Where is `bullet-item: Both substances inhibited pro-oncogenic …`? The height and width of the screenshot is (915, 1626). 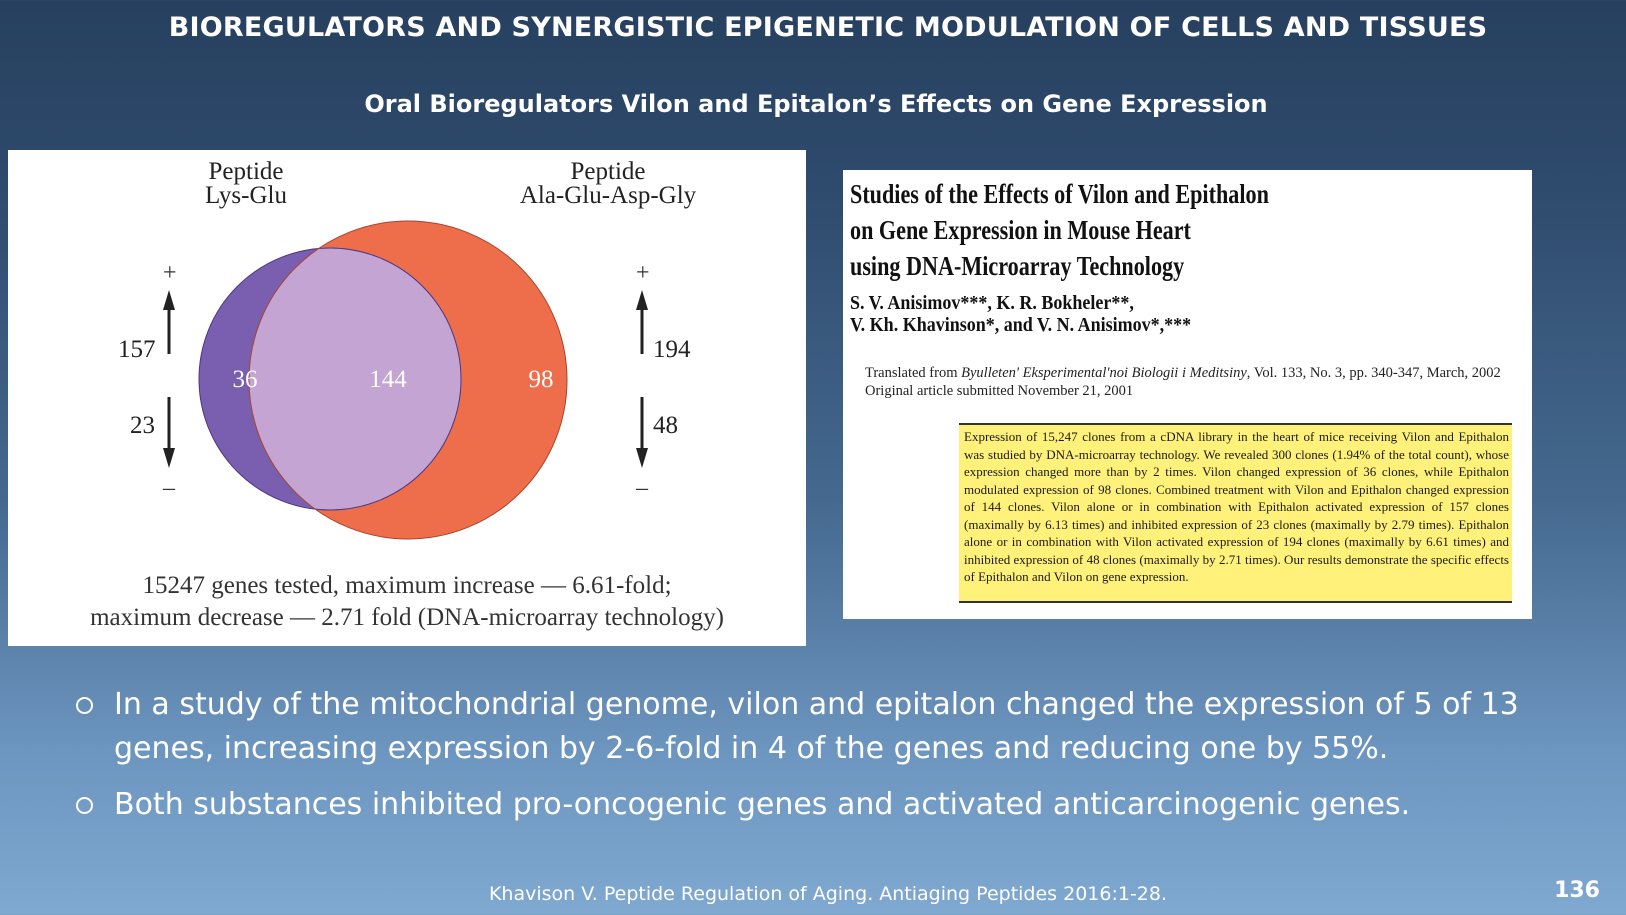
bullet-item: Both substances inhibited pro-oncogenic … is located at coordinates (832, 805).